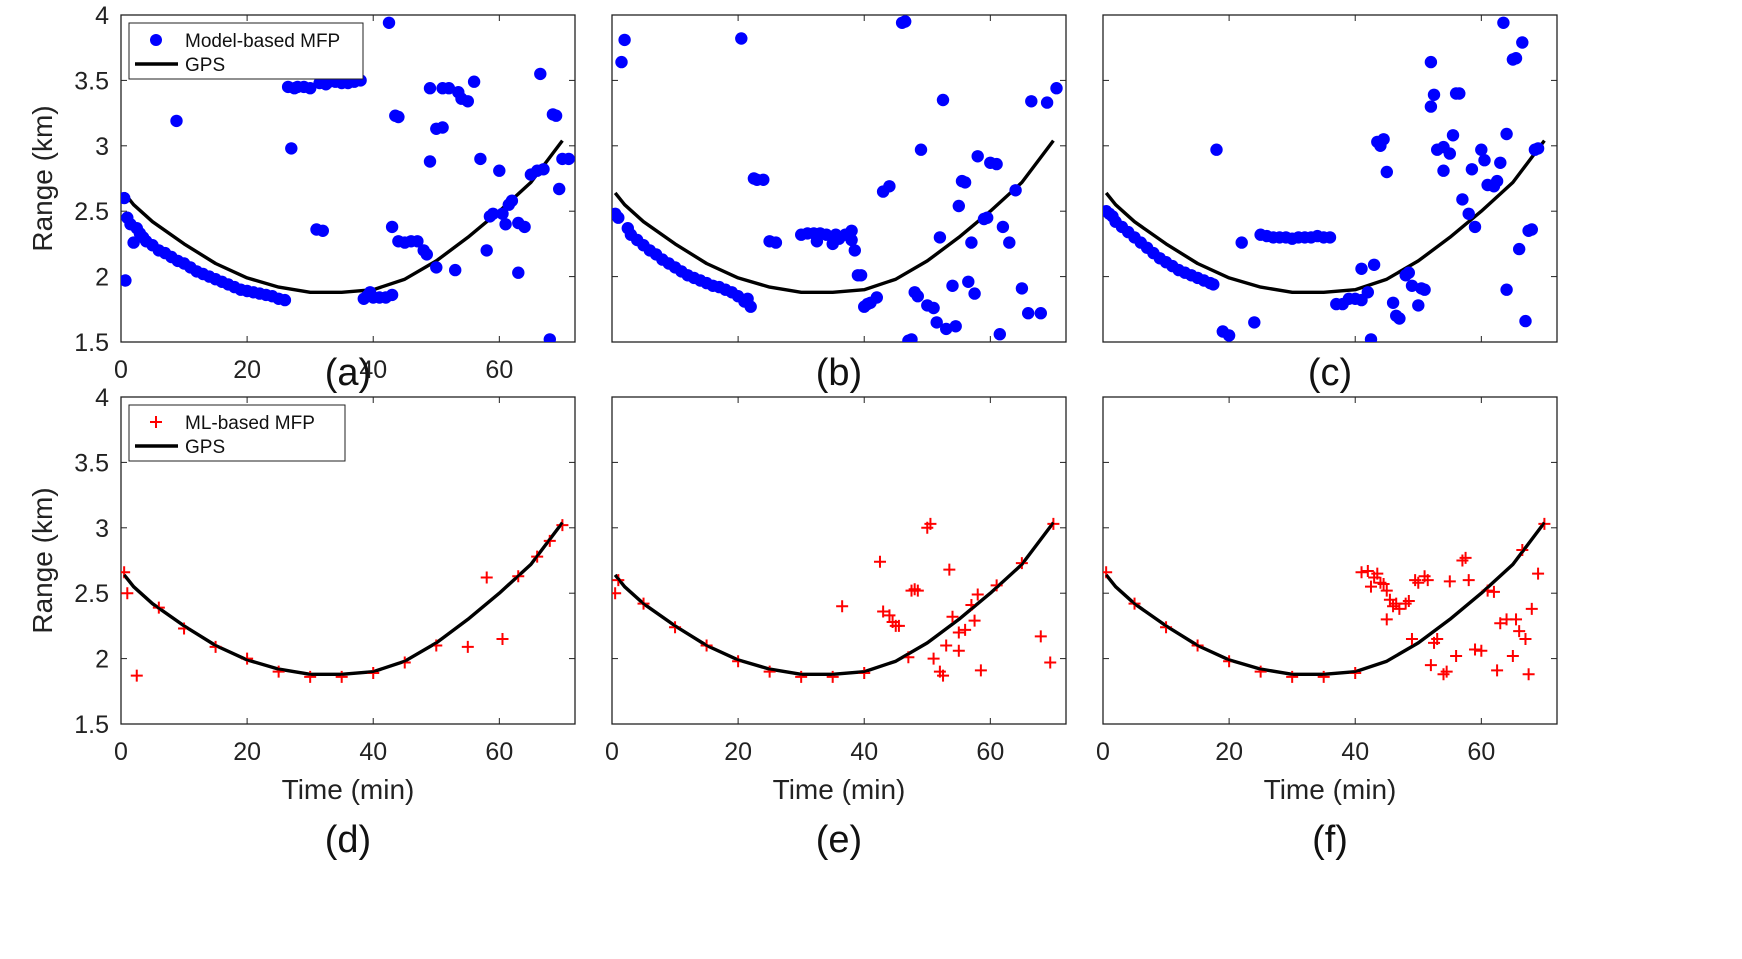  What do you see at coordinates (1330, 373) in the screenshot?
I see `panel-label: (c)` at bounding box center [1330, 373].